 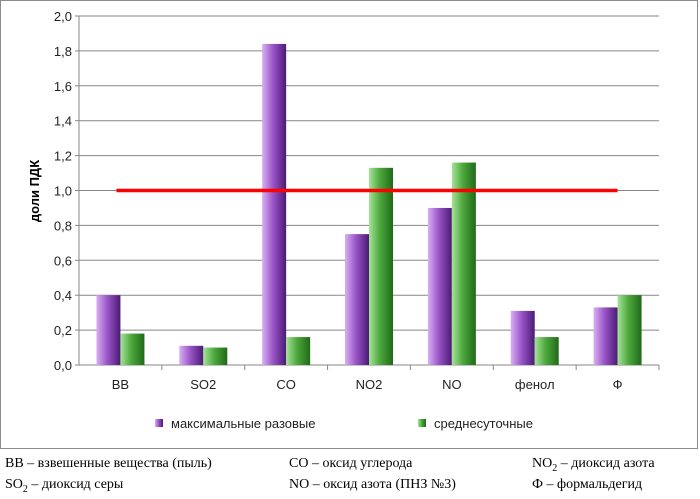 What do you see at coordinates (108, 463) in the screenshot?
I see `footnote-vv: ВВ – взвешенные вещества (пыль)` at bounding box center [108, 463].